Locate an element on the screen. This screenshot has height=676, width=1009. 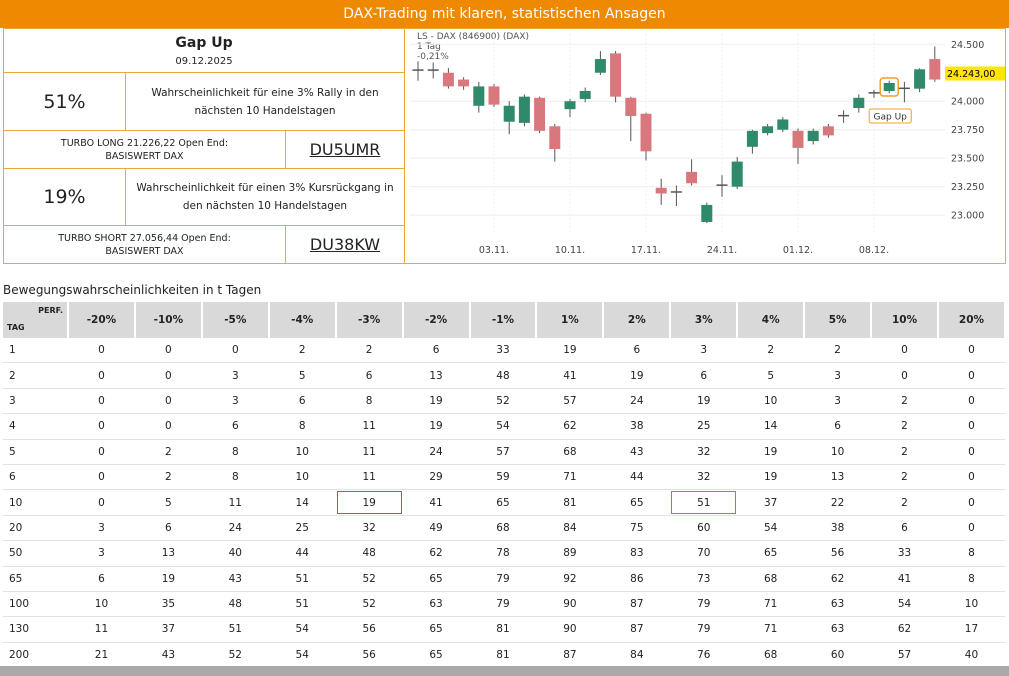
table-cell: 84 is located at coordinates (637, 655).